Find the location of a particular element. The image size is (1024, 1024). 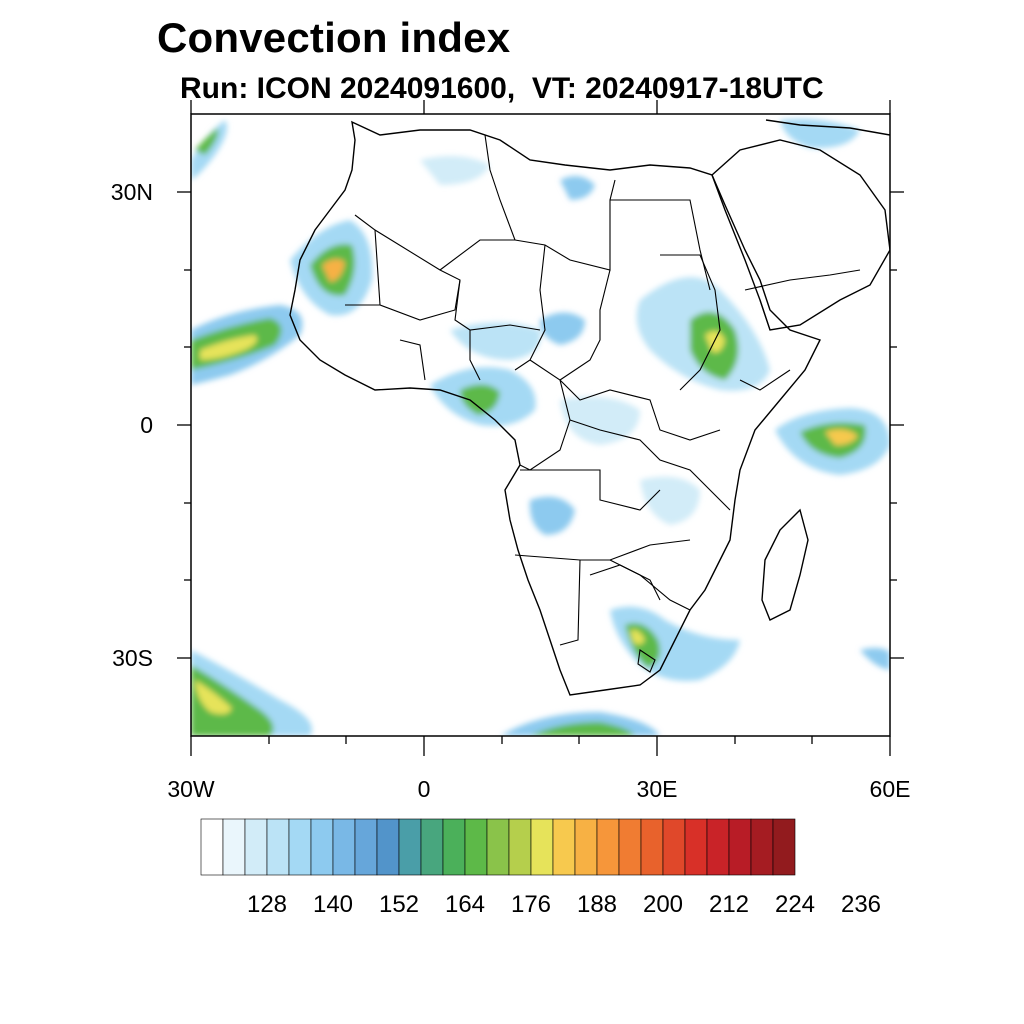

lon-label-30e: 30E is located at coordinates (657, 789).